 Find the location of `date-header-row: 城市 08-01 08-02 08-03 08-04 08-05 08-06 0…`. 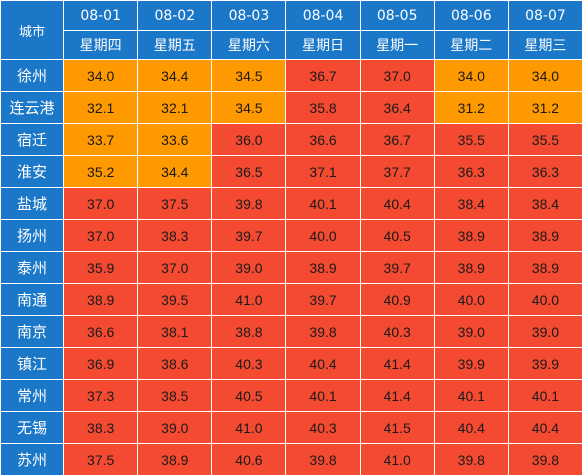

date-header-row: 城市 08-01 08-02 08-03 08-04 08-05 08-06 0… is located at coordinates (291, 30).